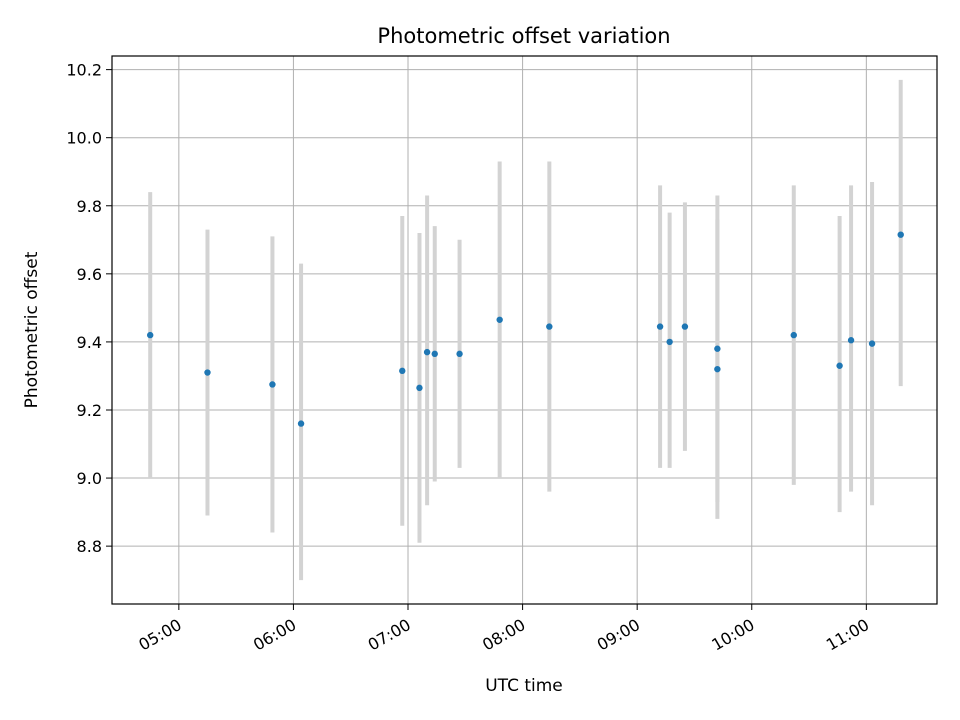  What do you see at coordinates (89, 206) in the screenshot?
I see `y-tick-label: 9.8` at bounding box center [89, 206].